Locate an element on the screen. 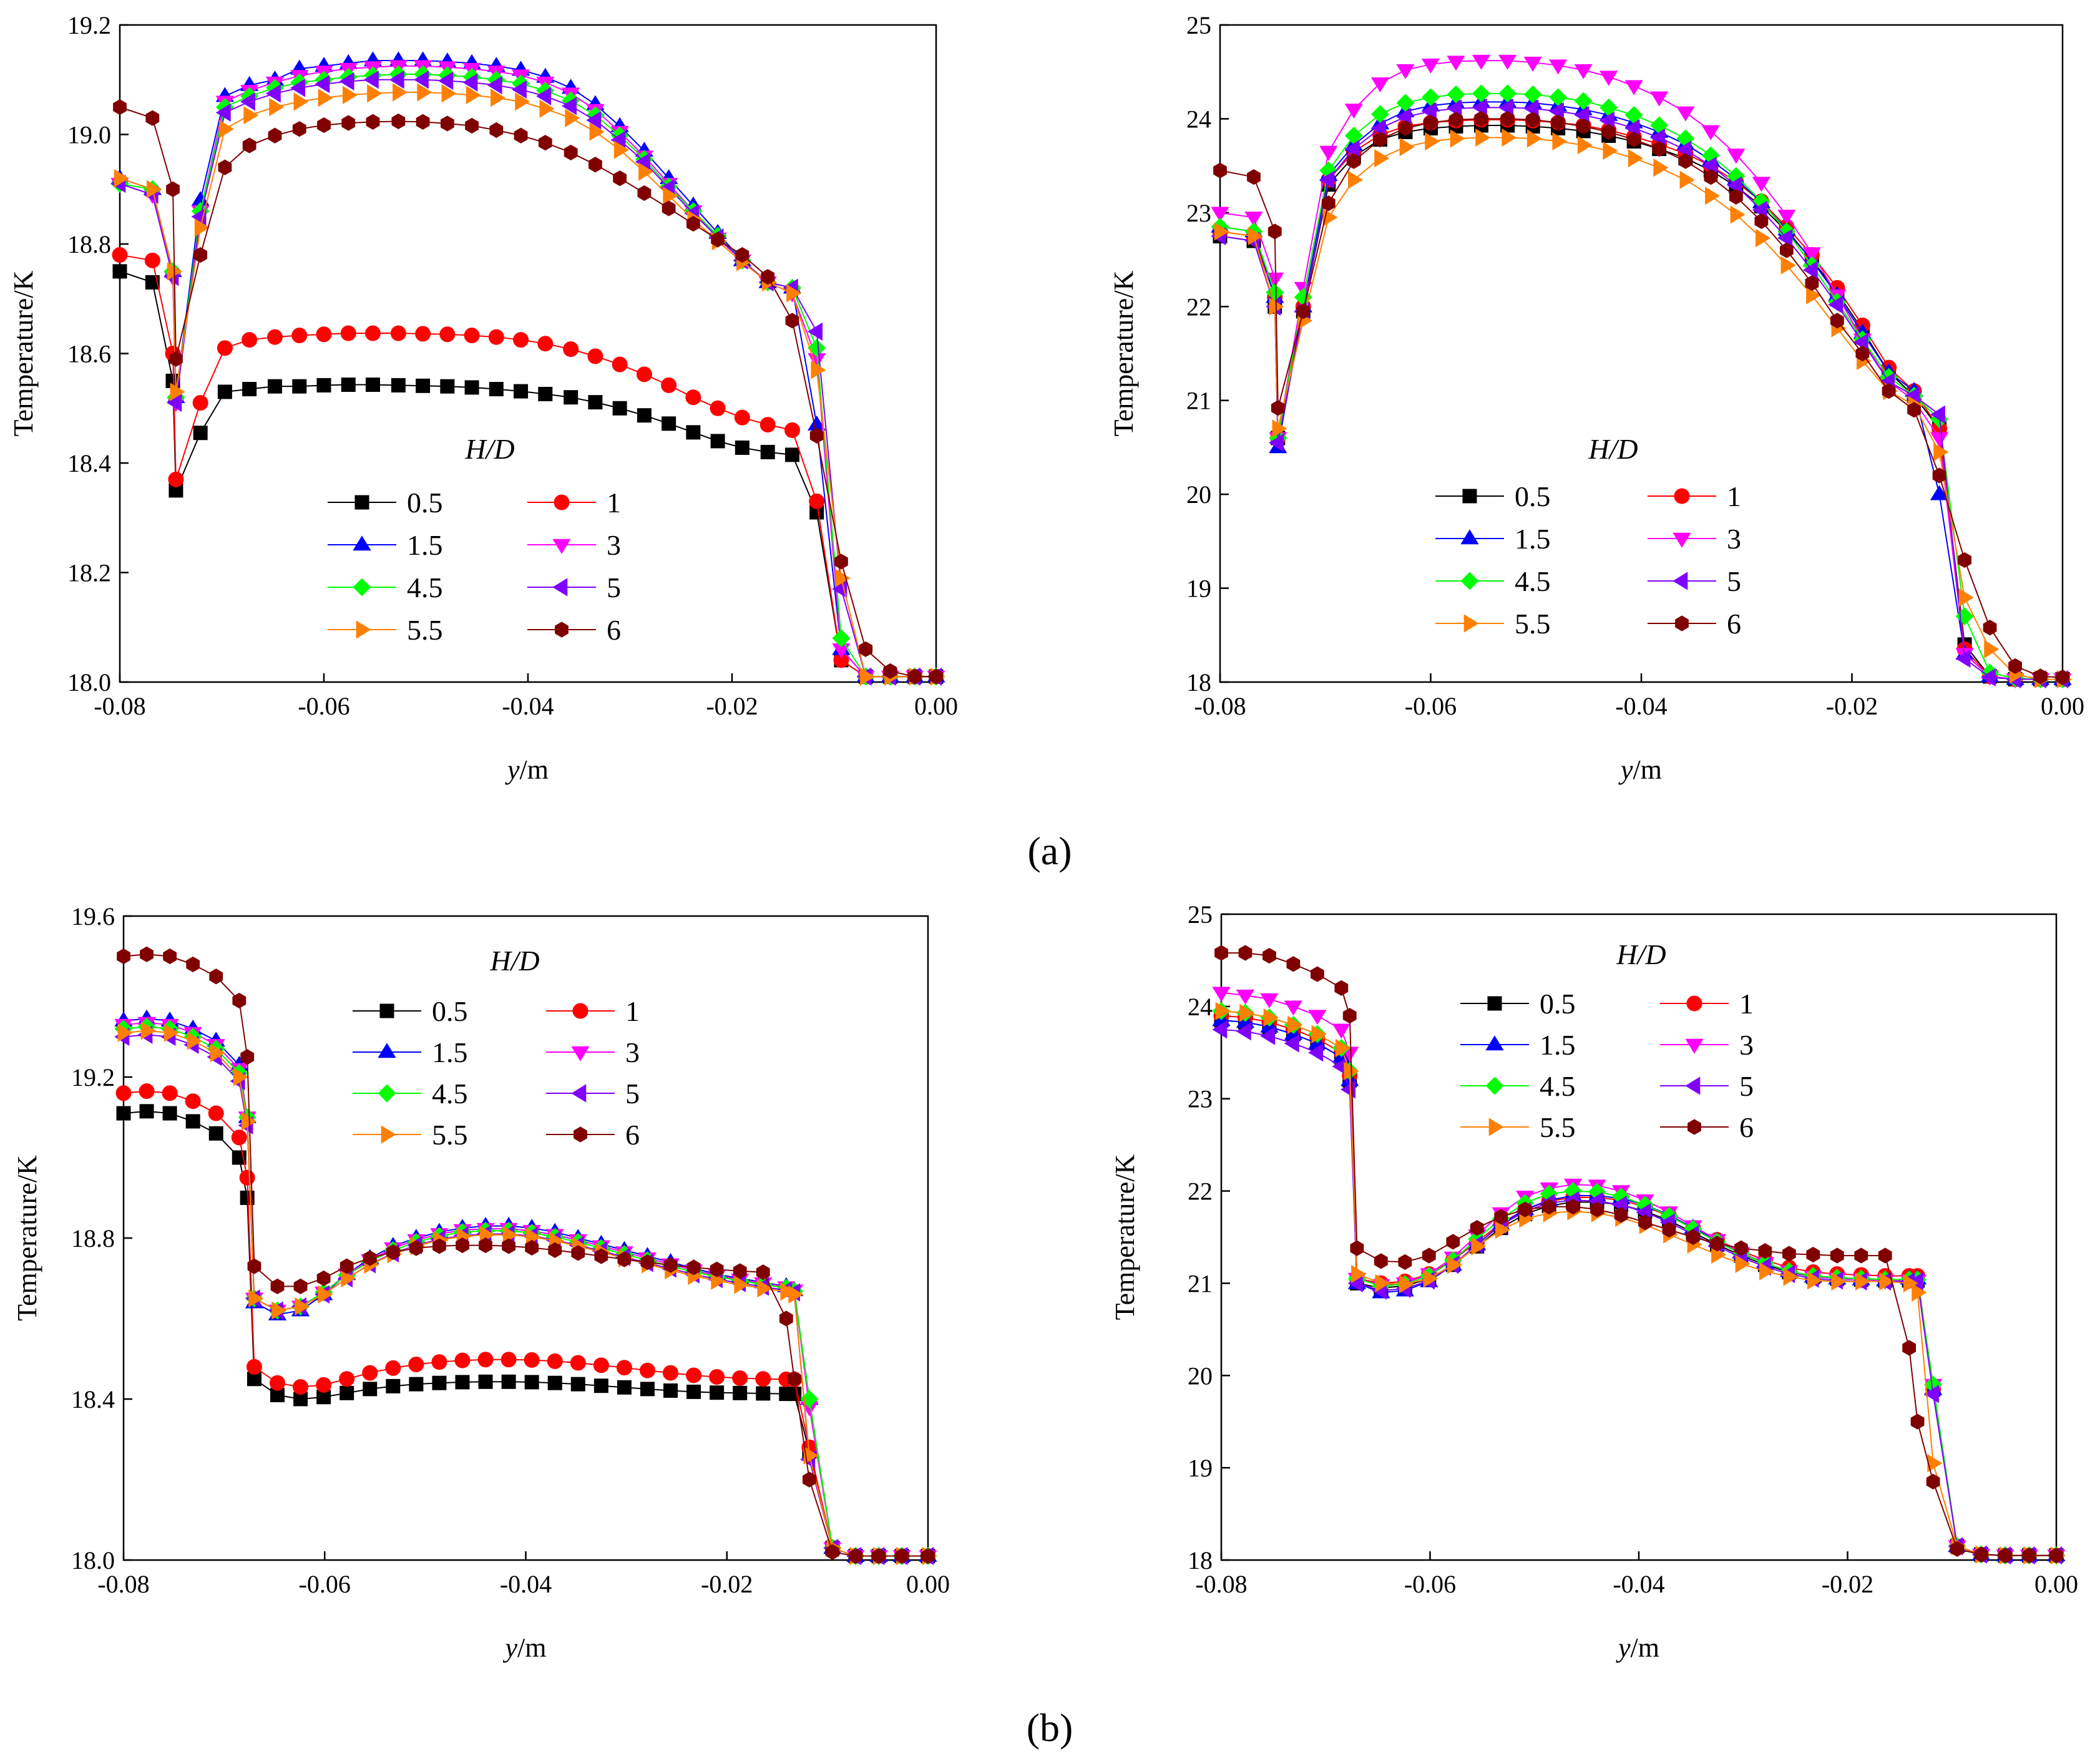  series-1.5 is located at coordinates (1641, 388).